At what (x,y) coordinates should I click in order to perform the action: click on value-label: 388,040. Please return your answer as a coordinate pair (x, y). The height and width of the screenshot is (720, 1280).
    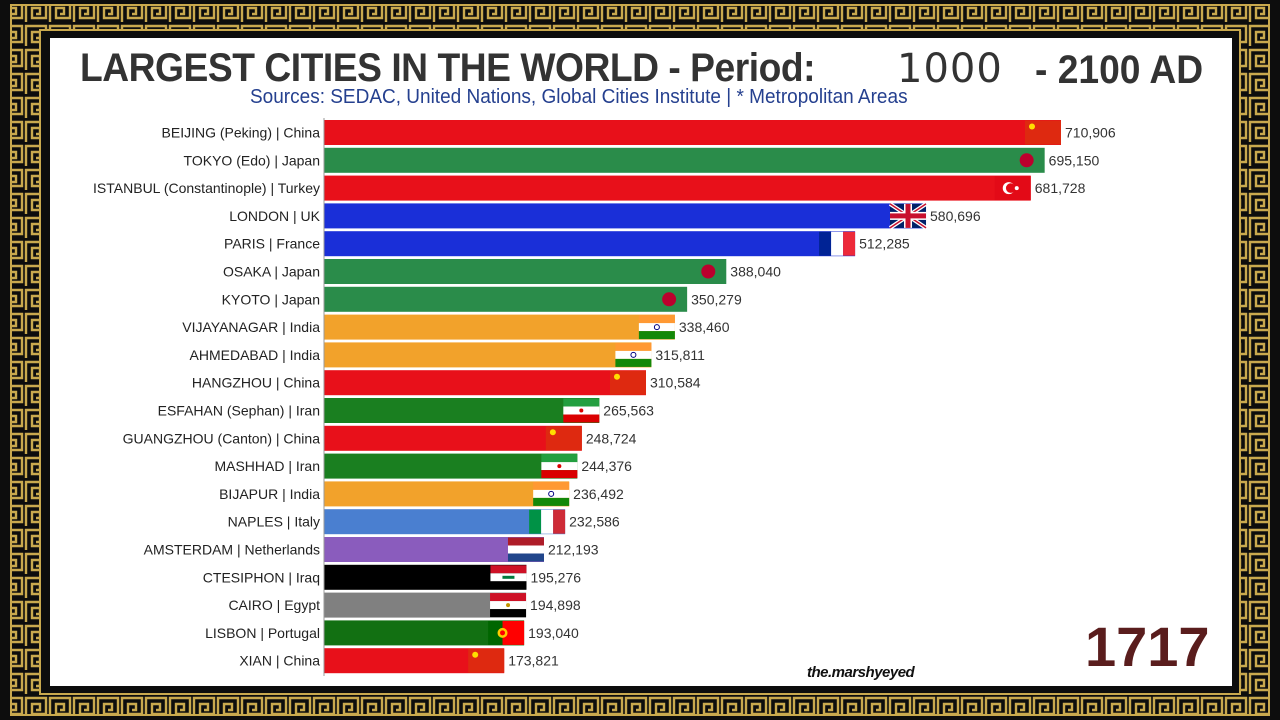
    Looking at the image, I should click on (755, 272).